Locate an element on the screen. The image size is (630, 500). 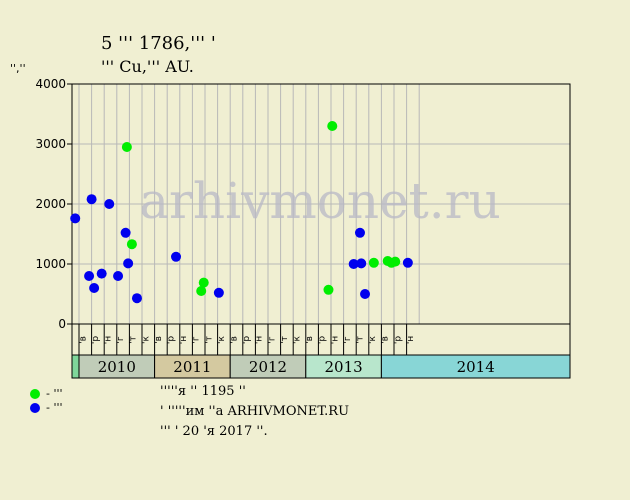
year-label: 2011 is located at coordinates (192, 367).